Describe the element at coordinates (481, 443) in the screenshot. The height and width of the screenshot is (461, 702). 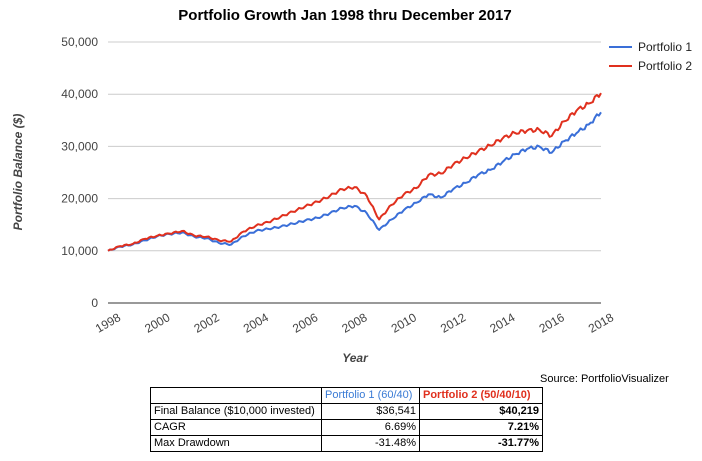
I see `stats-row-p2-value: -31.77%` at that location.